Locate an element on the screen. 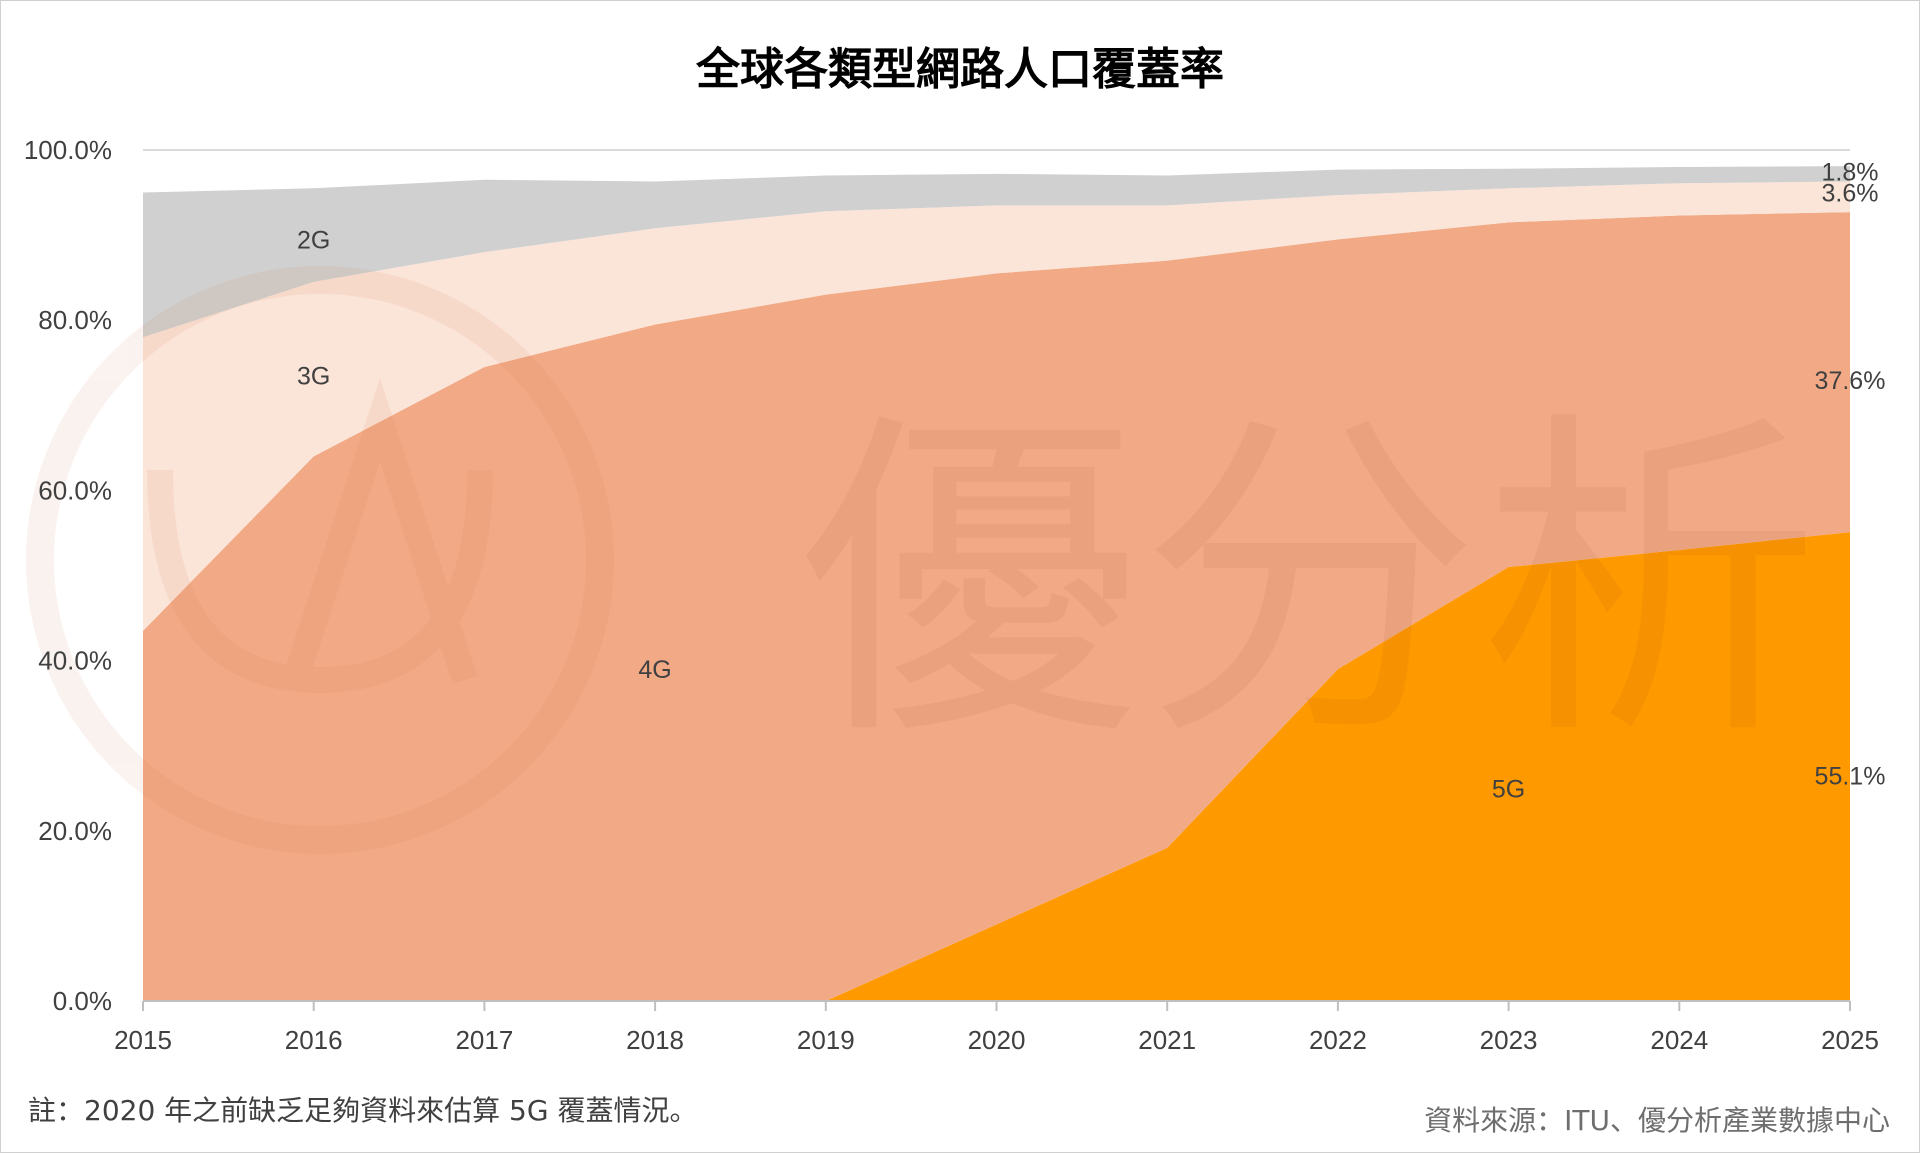 The image size is (1920, 1153). chart-source: 資料來源：ITU、優分析產業數據中心 is located at coordinates (1657, 1120).